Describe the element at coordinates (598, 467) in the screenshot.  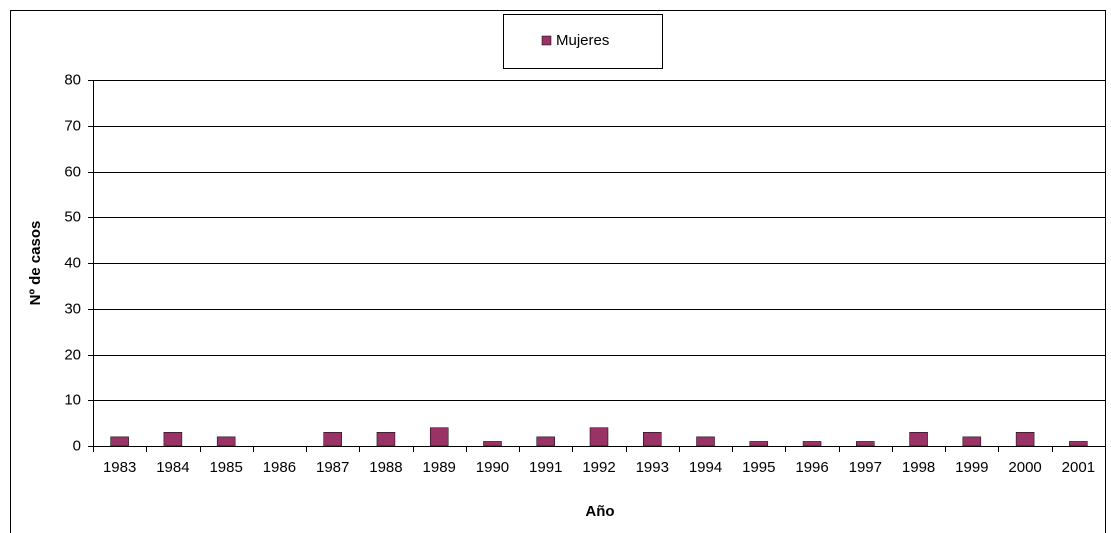
I see `x-tick-label: 1992` at that location.